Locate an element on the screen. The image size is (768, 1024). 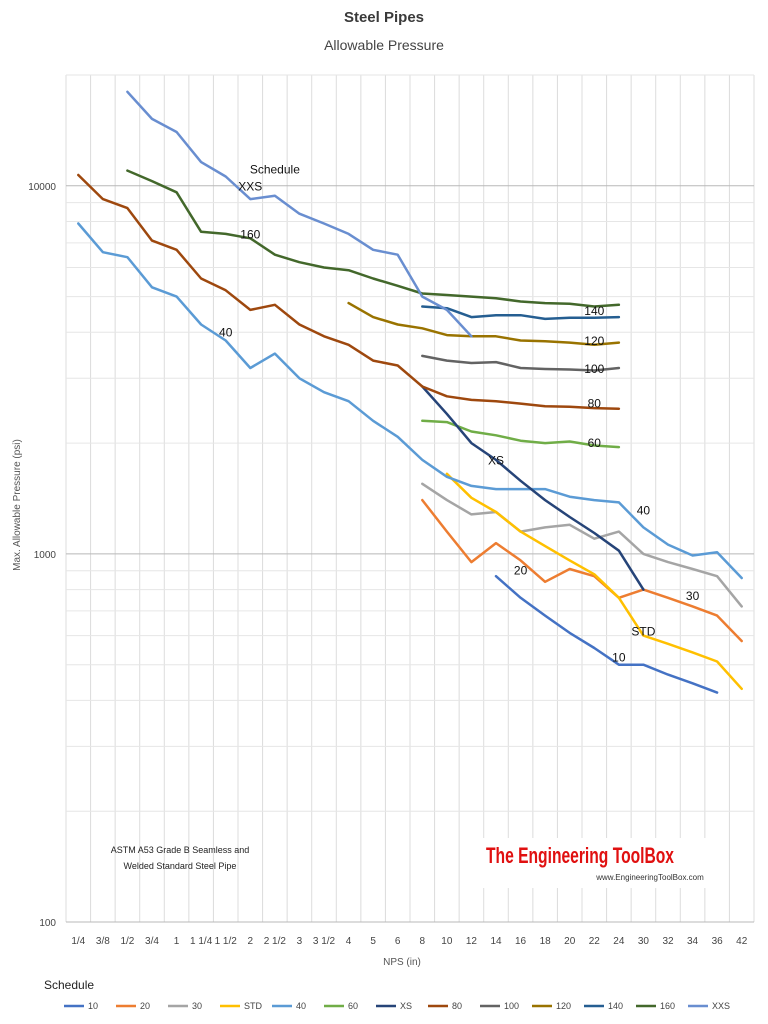
legend: 10 20 30 STD 40 60 XS 80 100 120 140 160 XXS is located at coordinates (397, 1006).